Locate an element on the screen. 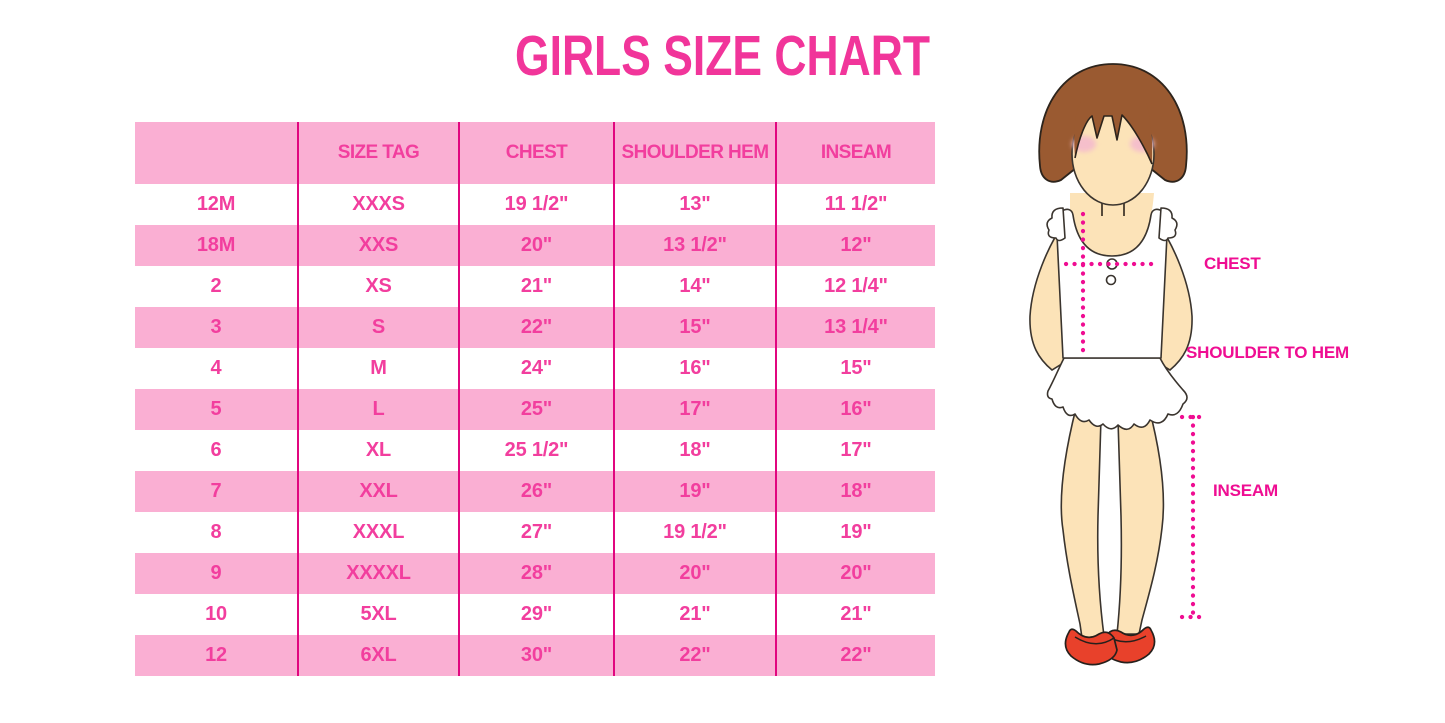 The width and height of the screenshot is (1445, 723). table-row-18M-cell-3: 13 1/2" is located at coordinates (694, 245).